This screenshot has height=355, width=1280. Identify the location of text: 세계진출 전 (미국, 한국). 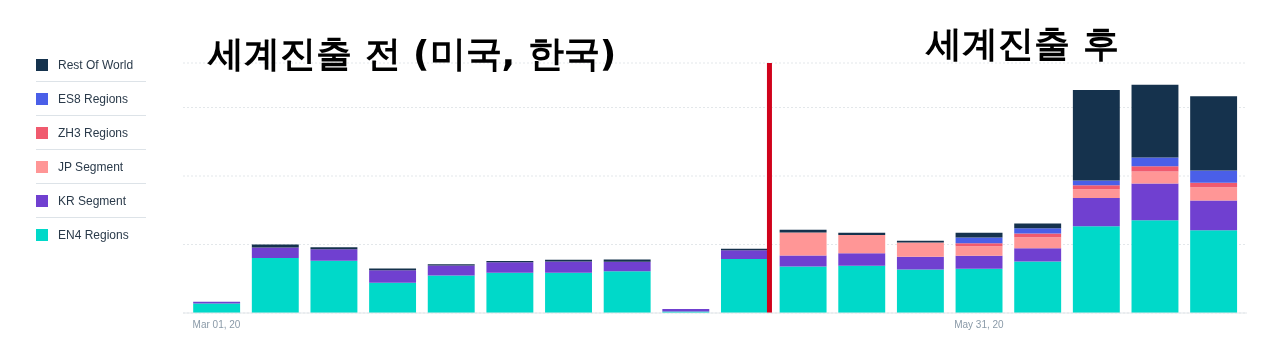
(412, 54).